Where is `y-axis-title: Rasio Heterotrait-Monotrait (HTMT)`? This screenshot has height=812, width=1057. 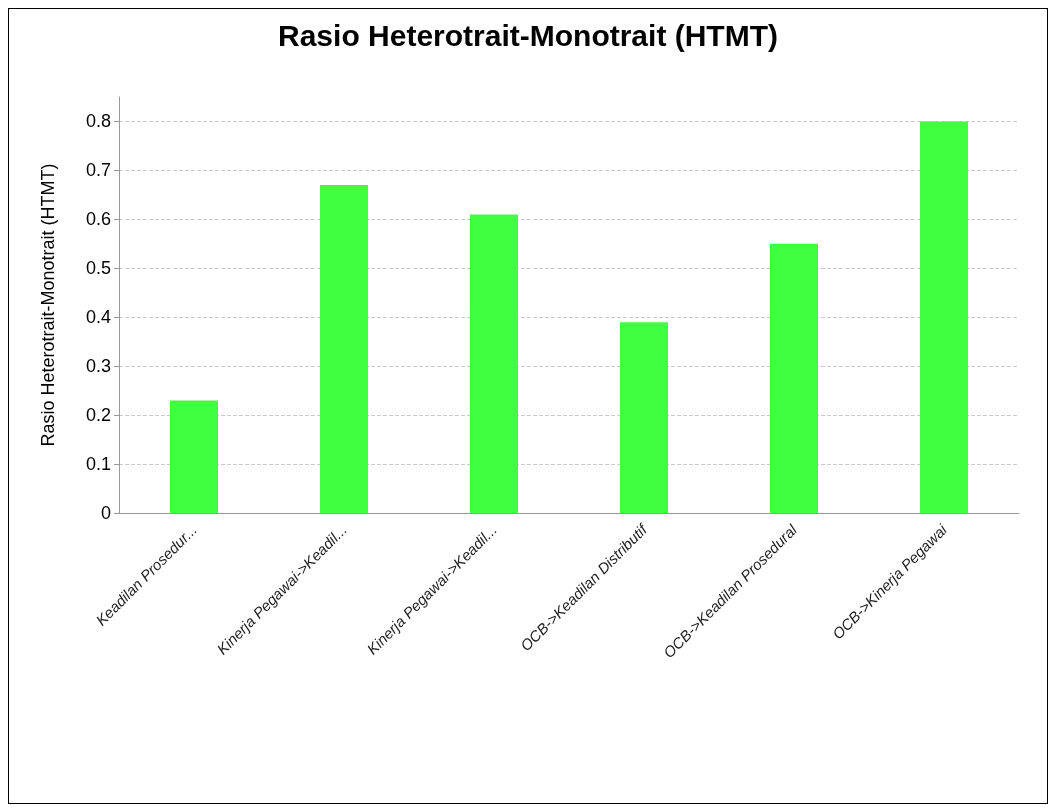 y-axis-title: Rasio Heterotrait-Monotrait (HTMT) is located at coordinates (48, 305).